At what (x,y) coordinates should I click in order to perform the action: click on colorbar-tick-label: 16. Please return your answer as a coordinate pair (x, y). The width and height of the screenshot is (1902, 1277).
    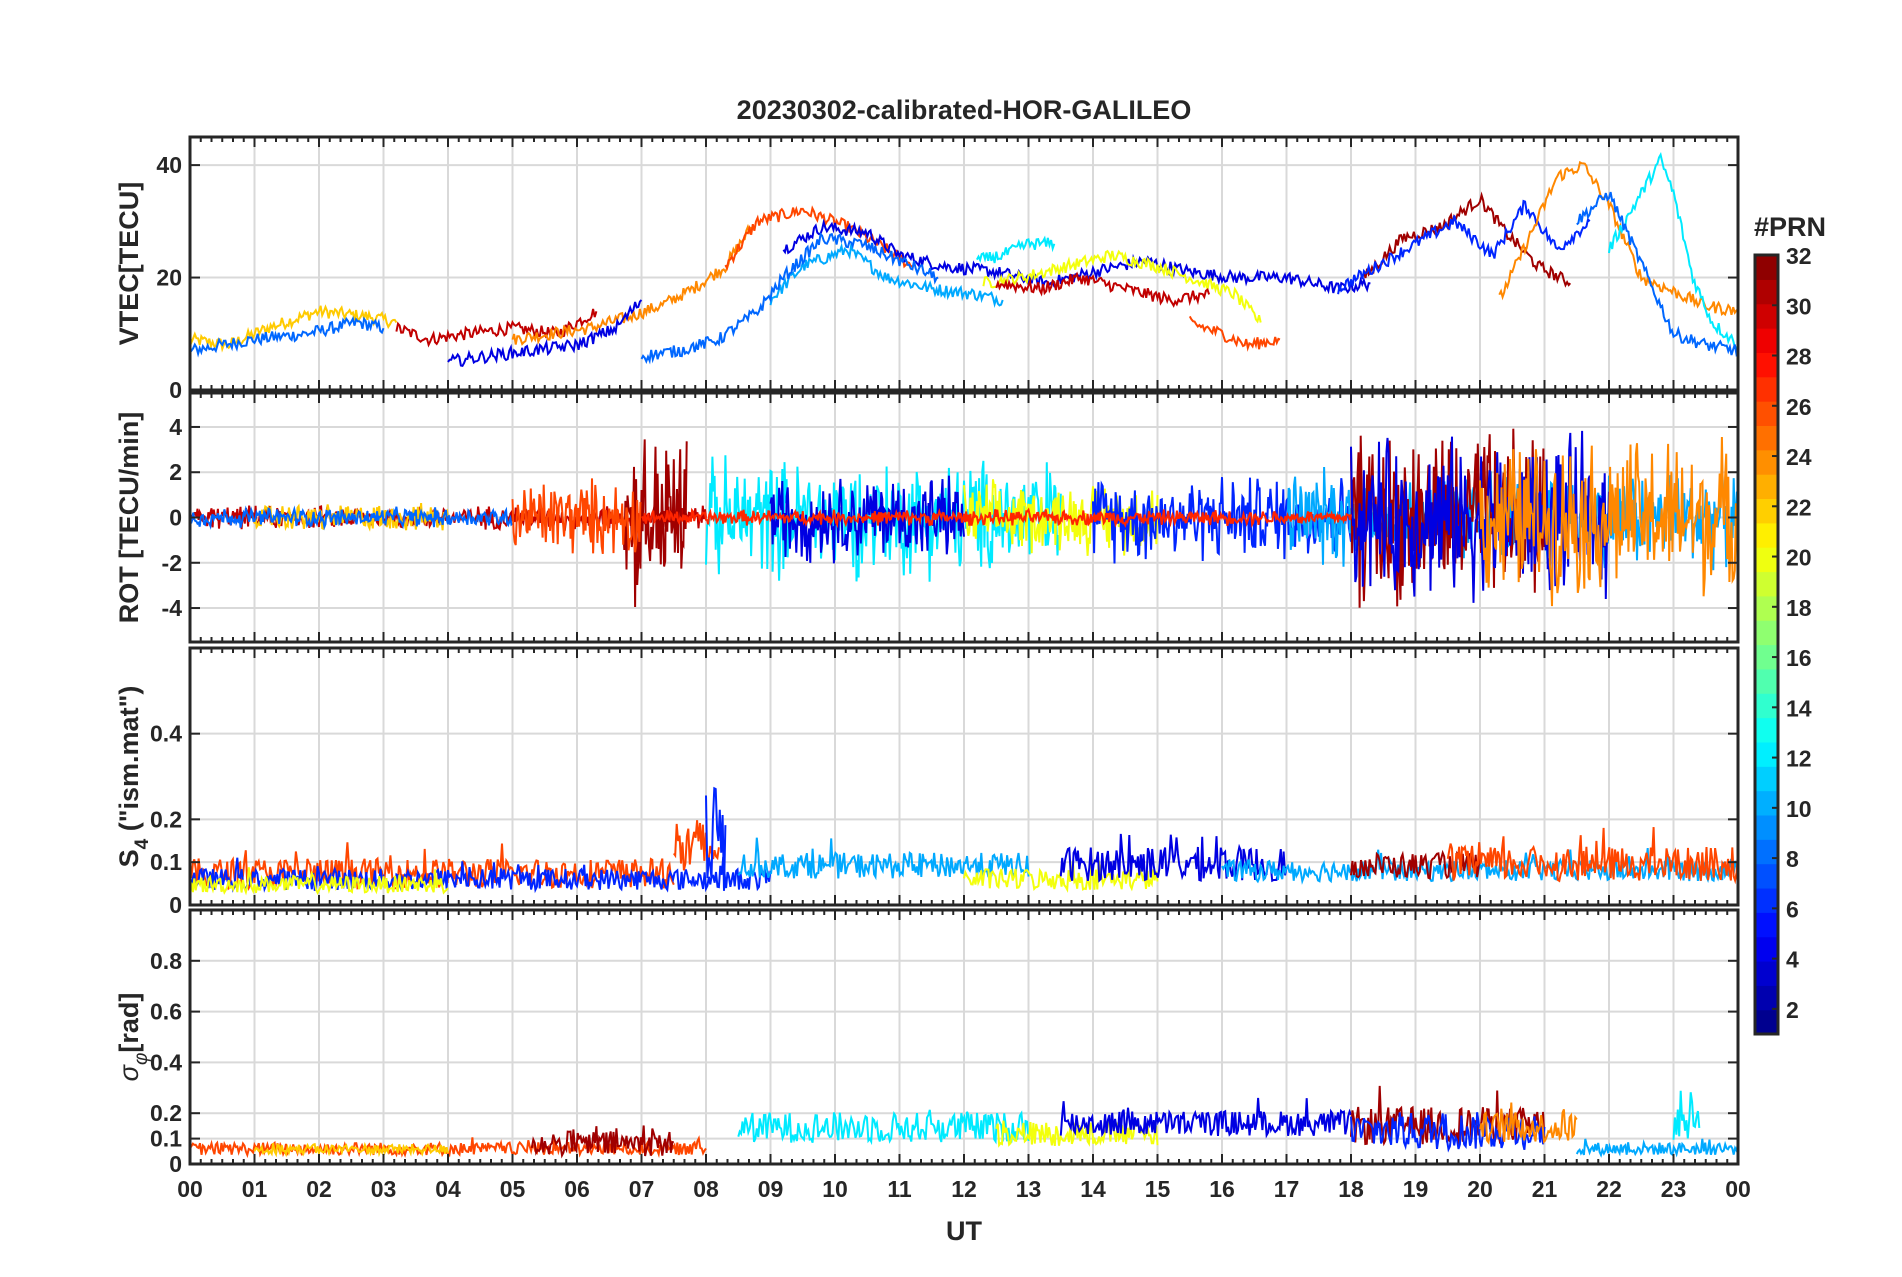
    Looking at the image, I should click on (1799, 658).